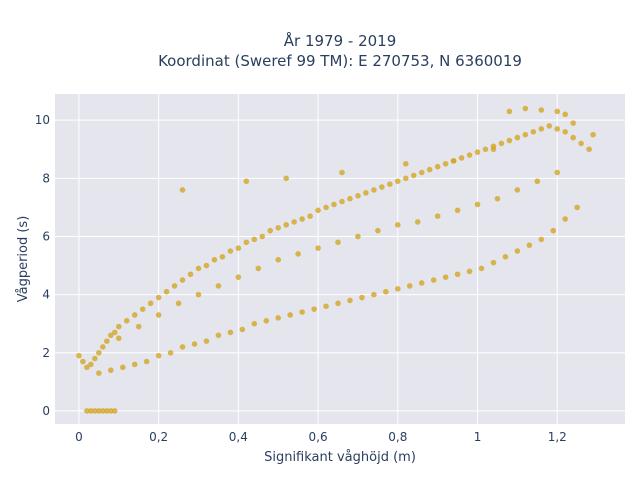  Describe the element at coordinates (318, 437) in the screenshot. I see `x-tick-label: 0,6` at that location.